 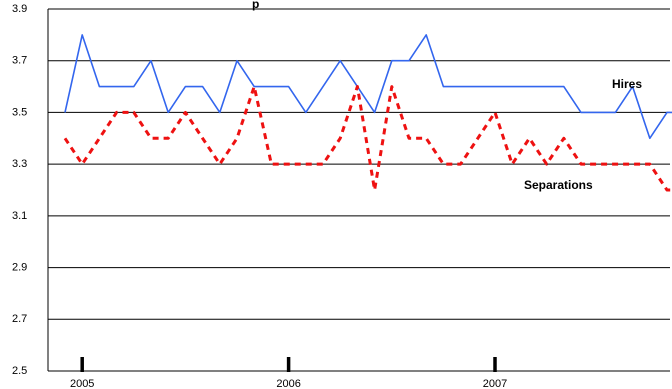 What do you see at coordinates (19, 112) in the screenshot?
I see `y-tick-label: 3.5` at bounding box center [19, 112].